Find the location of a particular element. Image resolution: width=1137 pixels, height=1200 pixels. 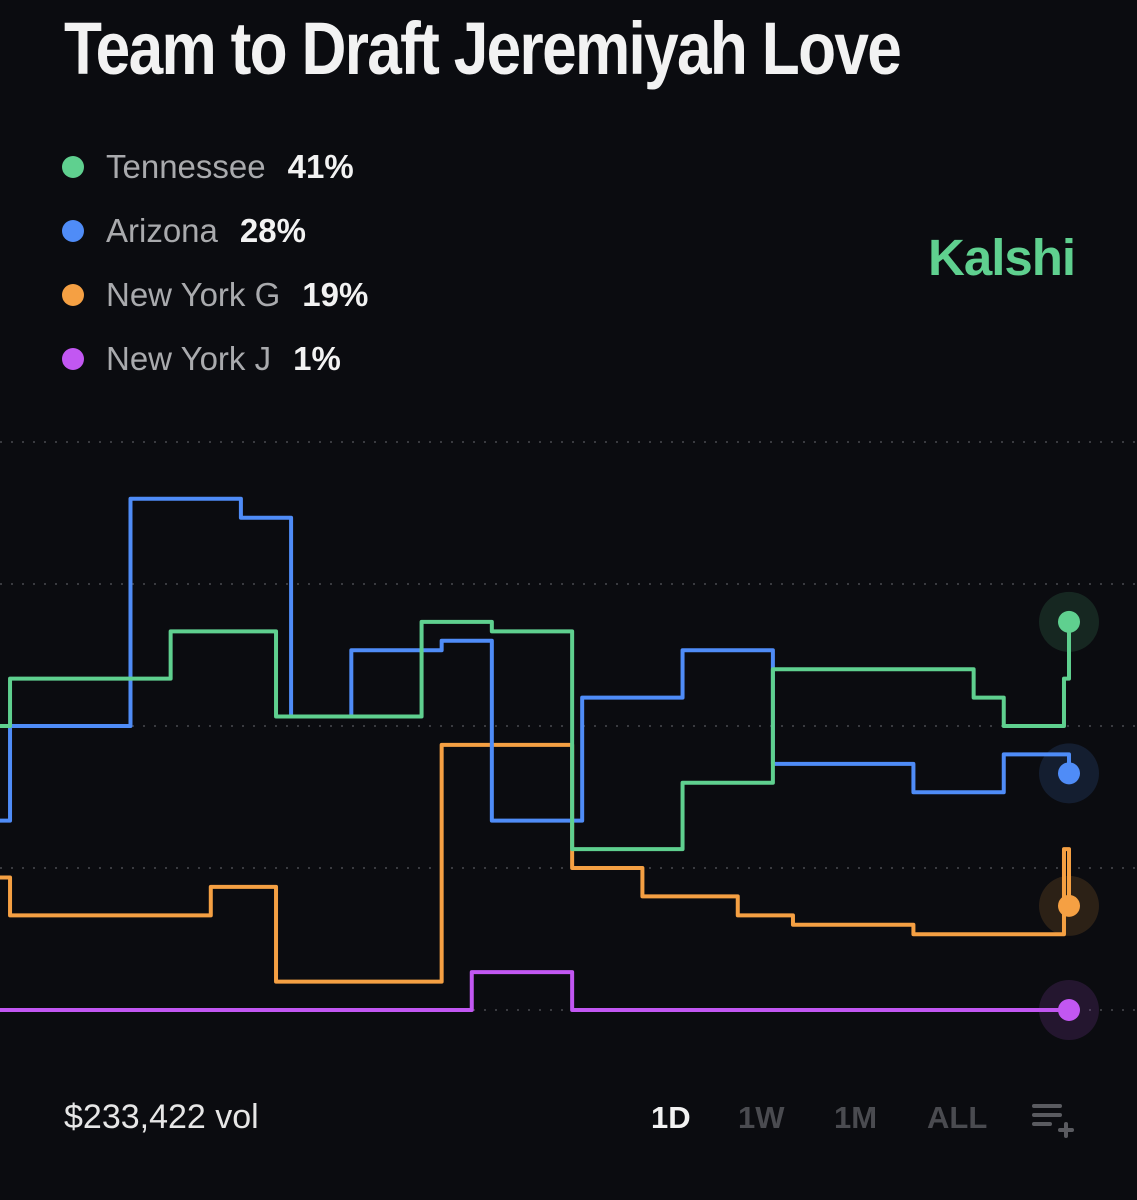

end-point-arizona is located at coordinates (1069, 773).